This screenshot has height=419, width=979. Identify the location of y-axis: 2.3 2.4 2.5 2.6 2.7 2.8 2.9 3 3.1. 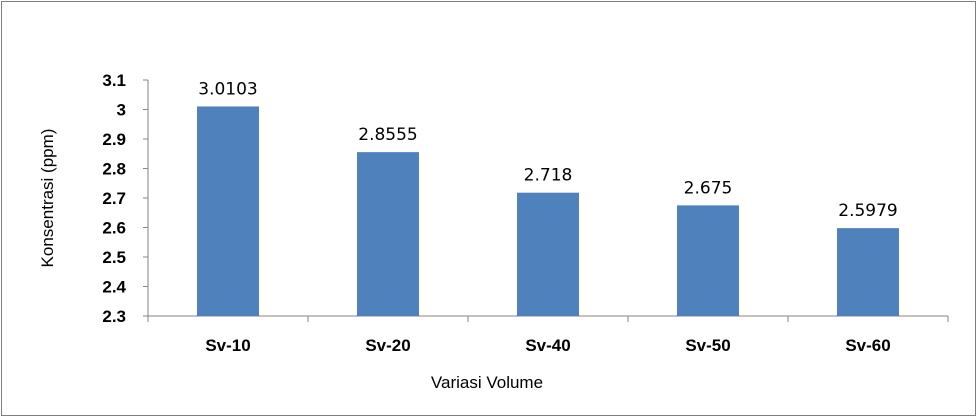
(125, 198).